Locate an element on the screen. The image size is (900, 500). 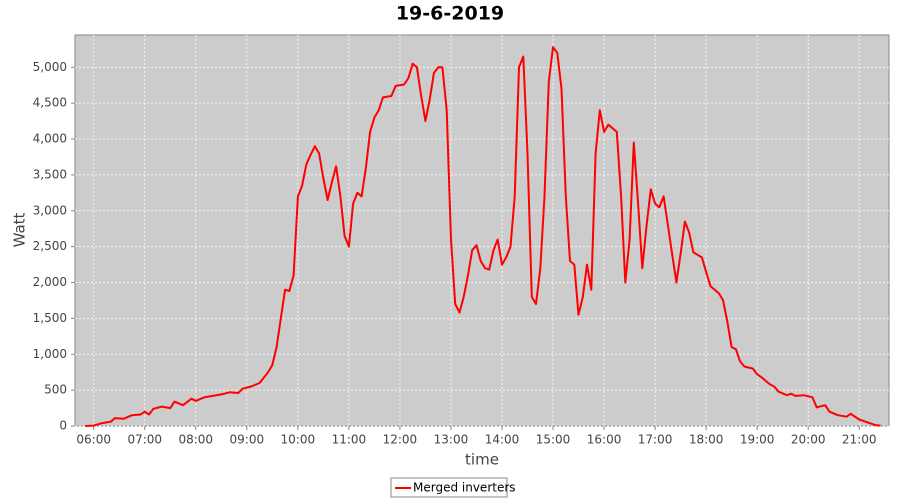
x-tick-label: 07:00 is located at coordinates (144, 440).